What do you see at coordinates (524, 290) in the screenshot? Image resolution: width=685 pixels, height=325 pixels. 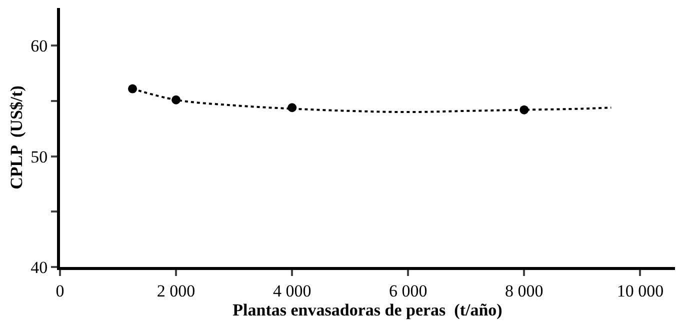 I see `x-tick-label: 8 000` at bounding box center [524, 290].